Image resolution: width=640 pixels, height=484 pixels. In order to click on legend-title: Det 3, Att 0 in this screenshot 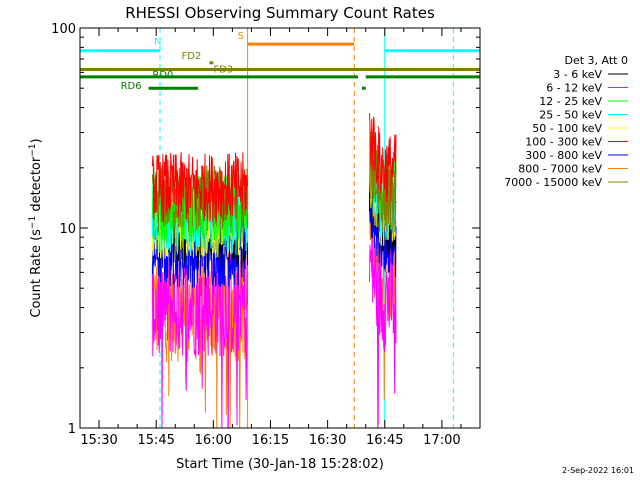, I will do `click(597, 60)`.